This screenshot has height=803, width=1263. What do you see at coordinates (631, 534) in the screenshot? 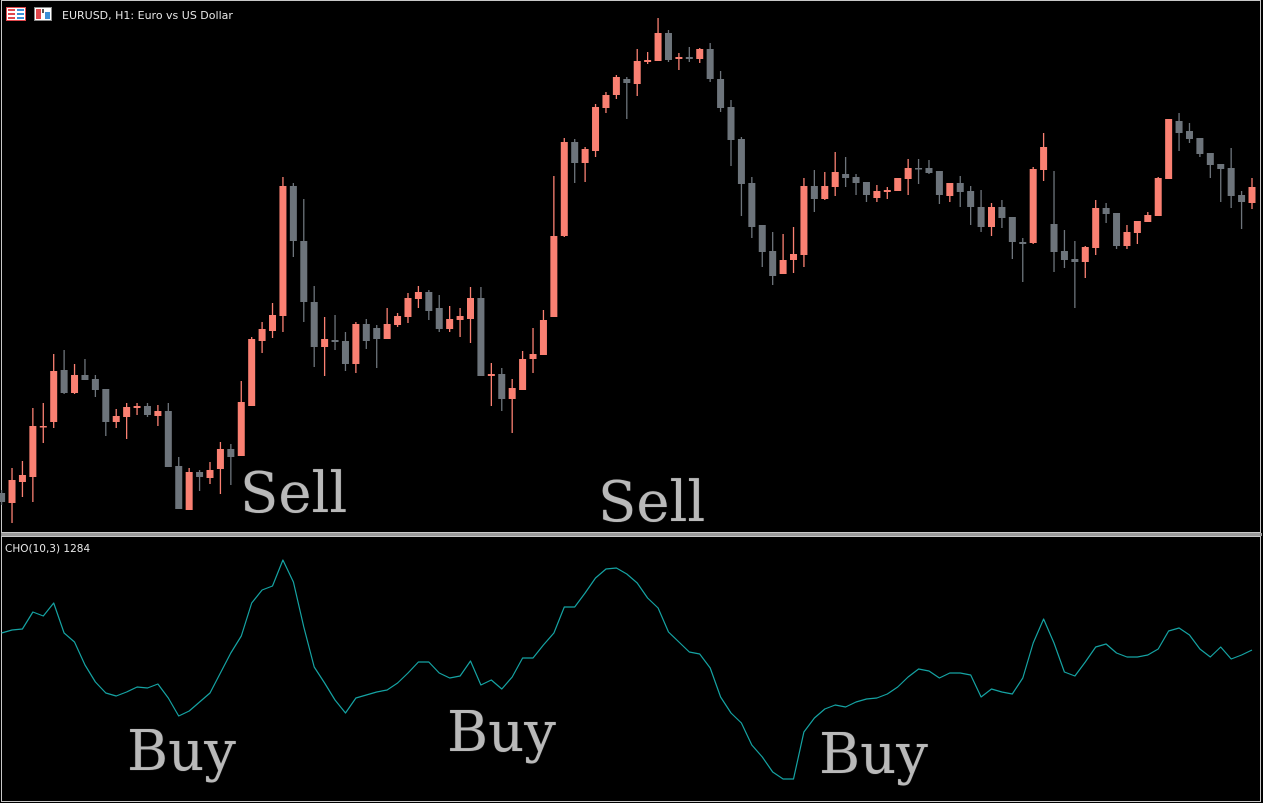
I see `panel-splitter` at bounding box center [631, 534].